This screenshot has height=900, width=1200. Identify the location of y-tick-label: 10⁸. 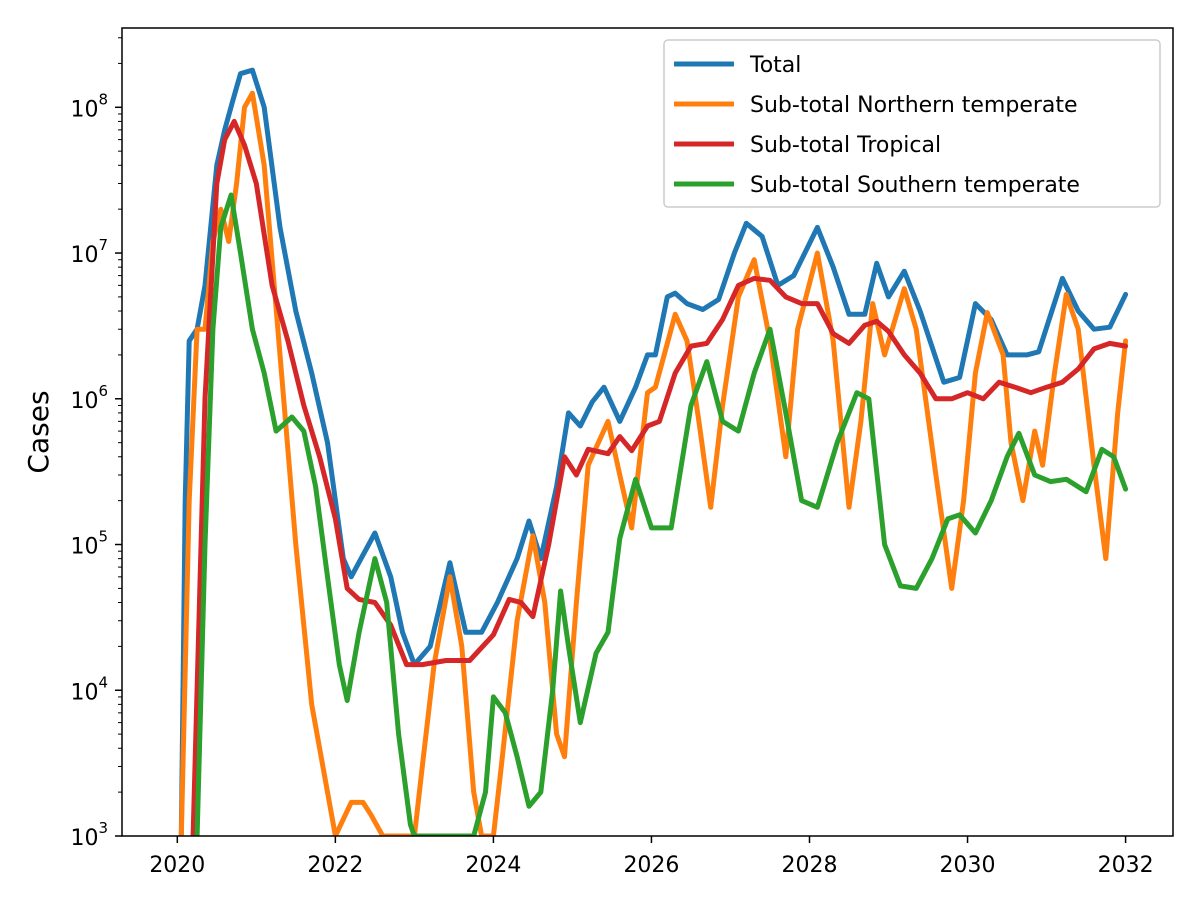
(89, 106).